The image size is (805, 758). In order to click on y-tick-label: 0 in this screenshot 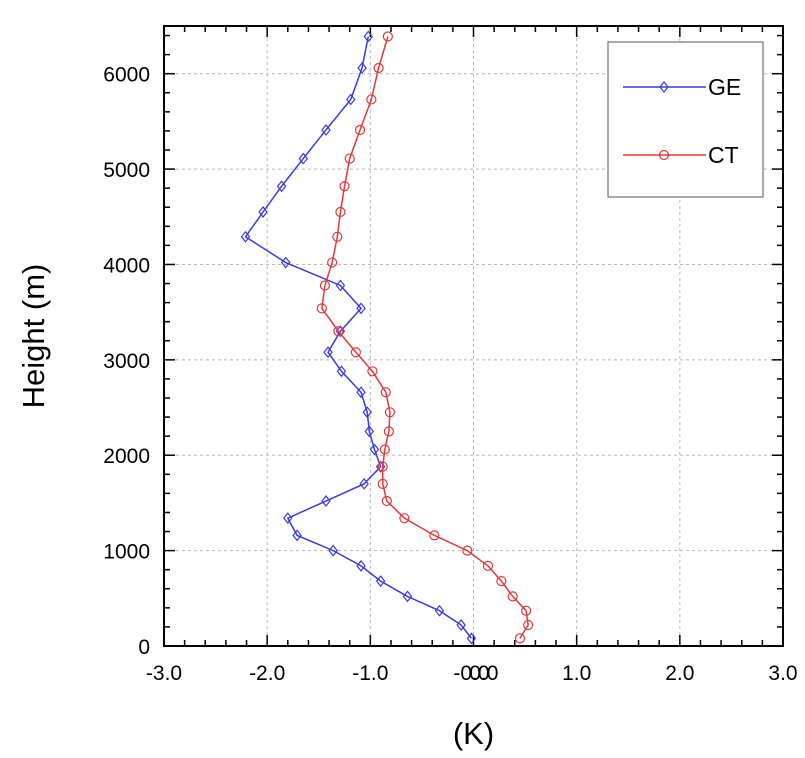, I will do `click(144, 647)`.